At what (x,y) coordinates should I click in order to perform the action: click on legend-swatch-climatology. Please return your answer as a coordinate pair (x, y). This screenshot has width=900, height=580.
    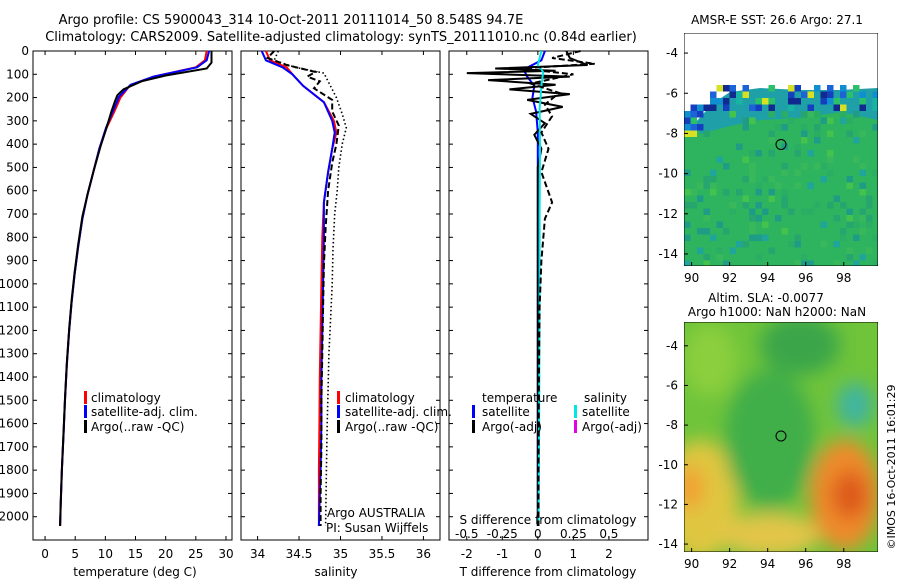
    Looking at the image, I should click on (338, 397).